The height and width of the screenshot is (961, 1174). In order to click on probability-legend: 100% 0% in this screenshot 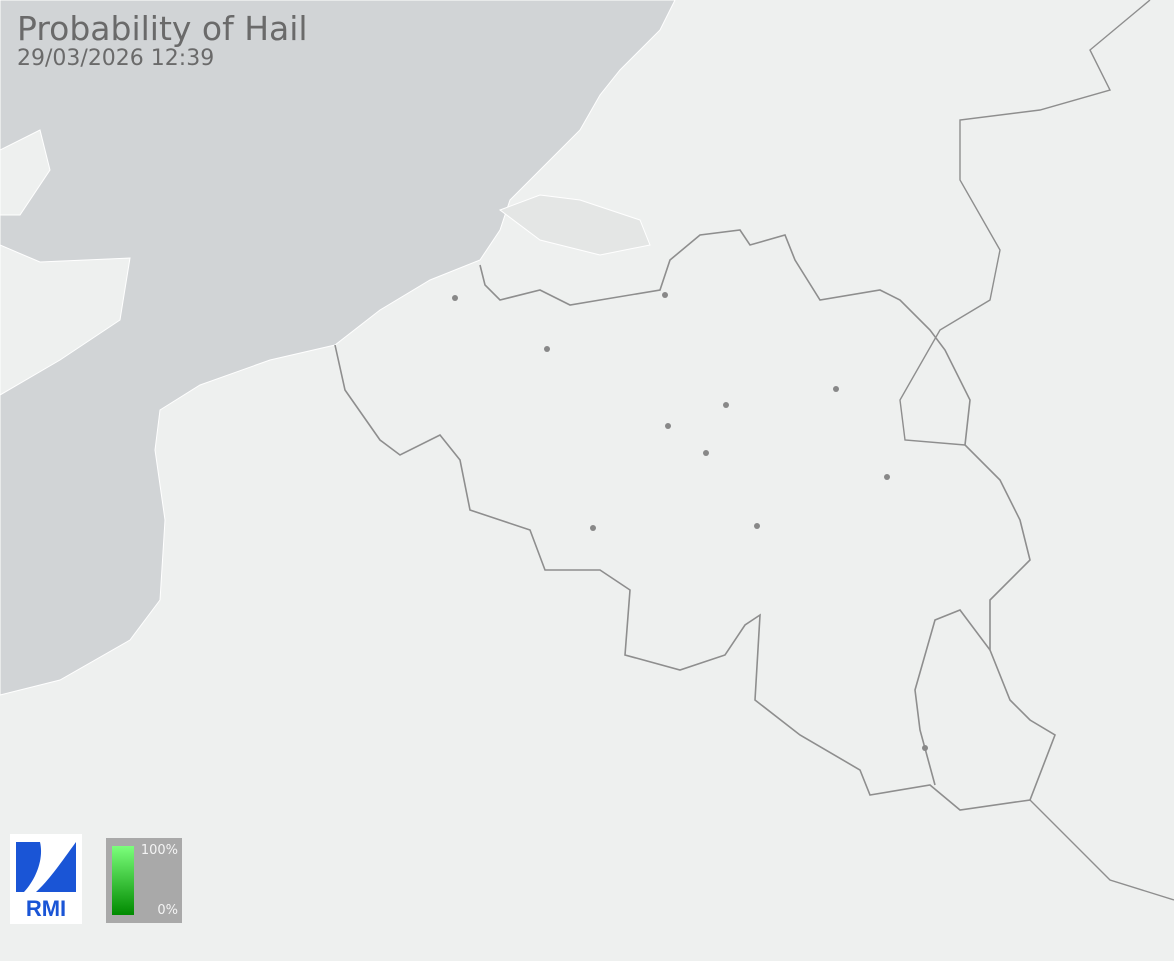, I will do `click(144, 880)`.